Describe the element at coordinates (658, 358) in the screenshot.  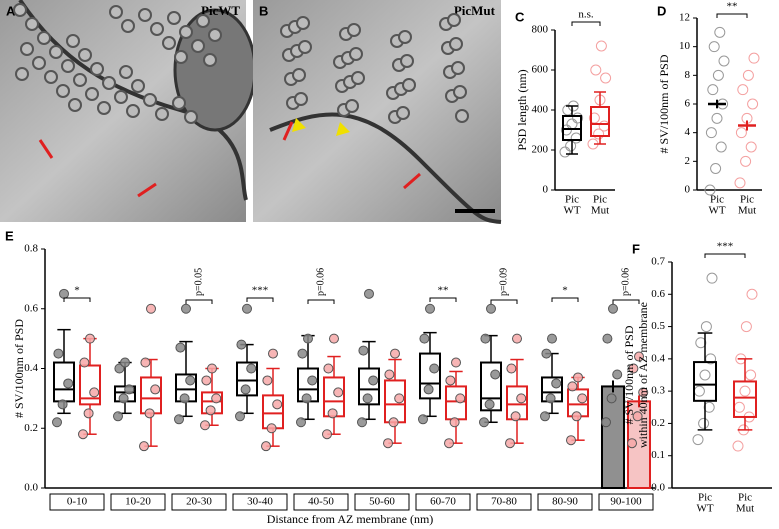
I see `y-tick-label: 0.4` at that location.